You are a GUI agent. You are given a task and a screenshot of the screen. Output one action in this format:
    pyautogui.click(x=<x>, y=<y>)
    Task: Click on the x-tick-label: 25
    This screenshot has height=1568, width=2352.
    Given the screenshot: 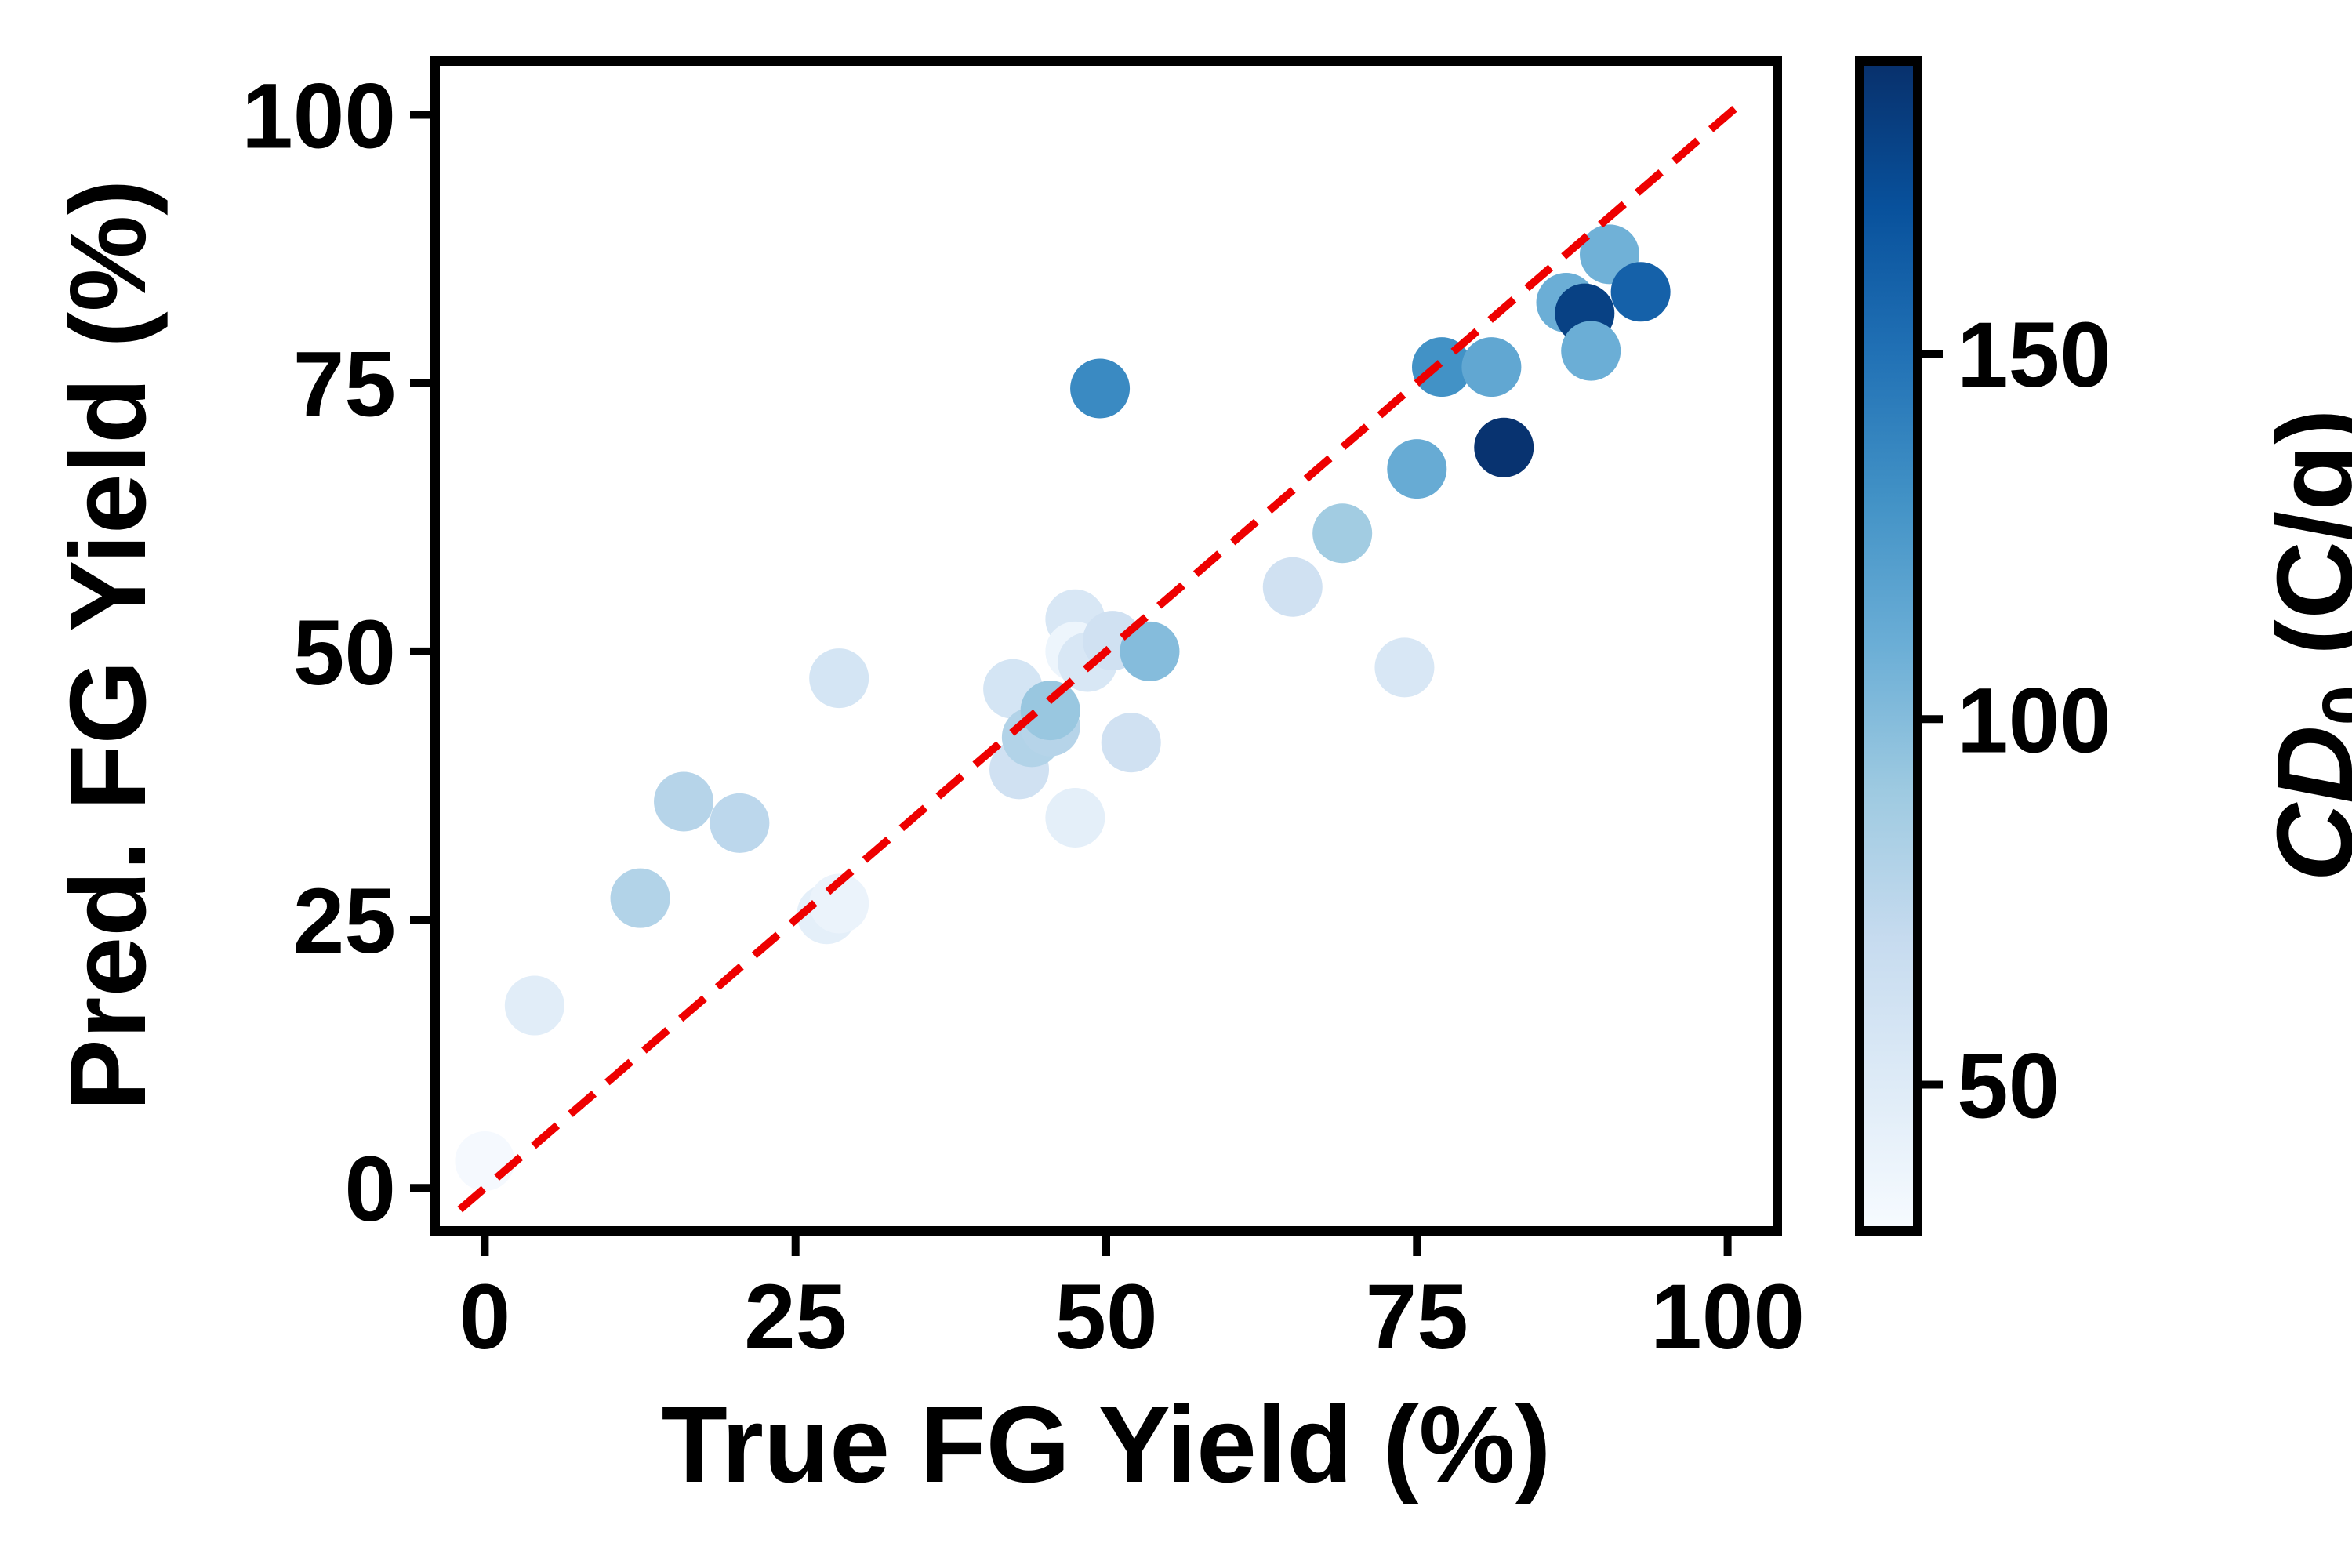 What is the action you would take?
    pyautogui.click(x=795, y=1317)
    